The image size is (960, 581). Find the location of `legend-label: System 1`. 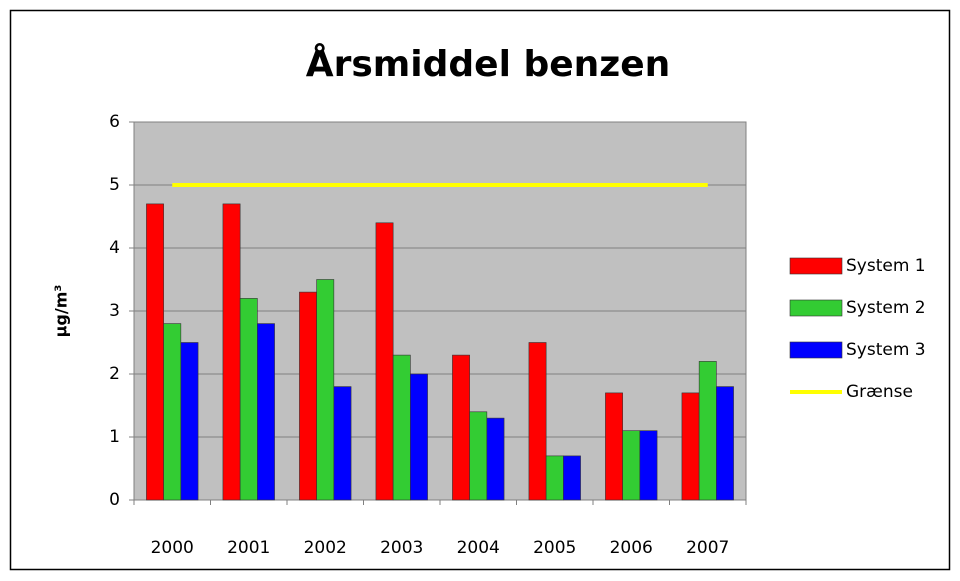

legend-label: System 1 is located at coordinates (886, 266).